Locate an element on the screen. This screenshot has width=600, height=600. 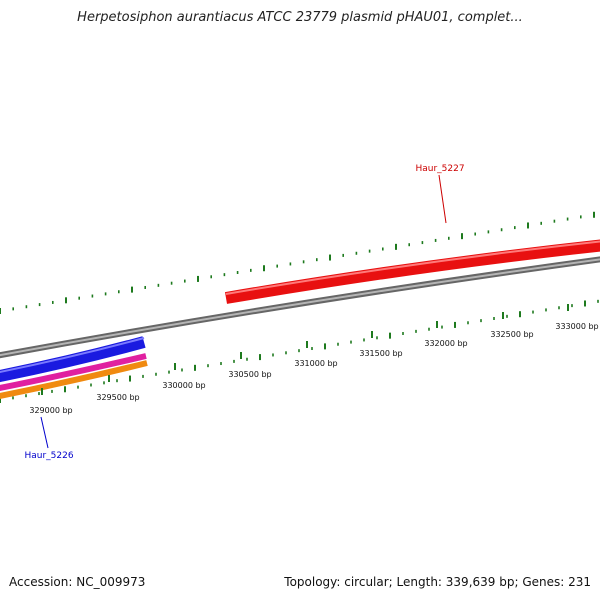
gene-orange is located at coordinates (74, 380).